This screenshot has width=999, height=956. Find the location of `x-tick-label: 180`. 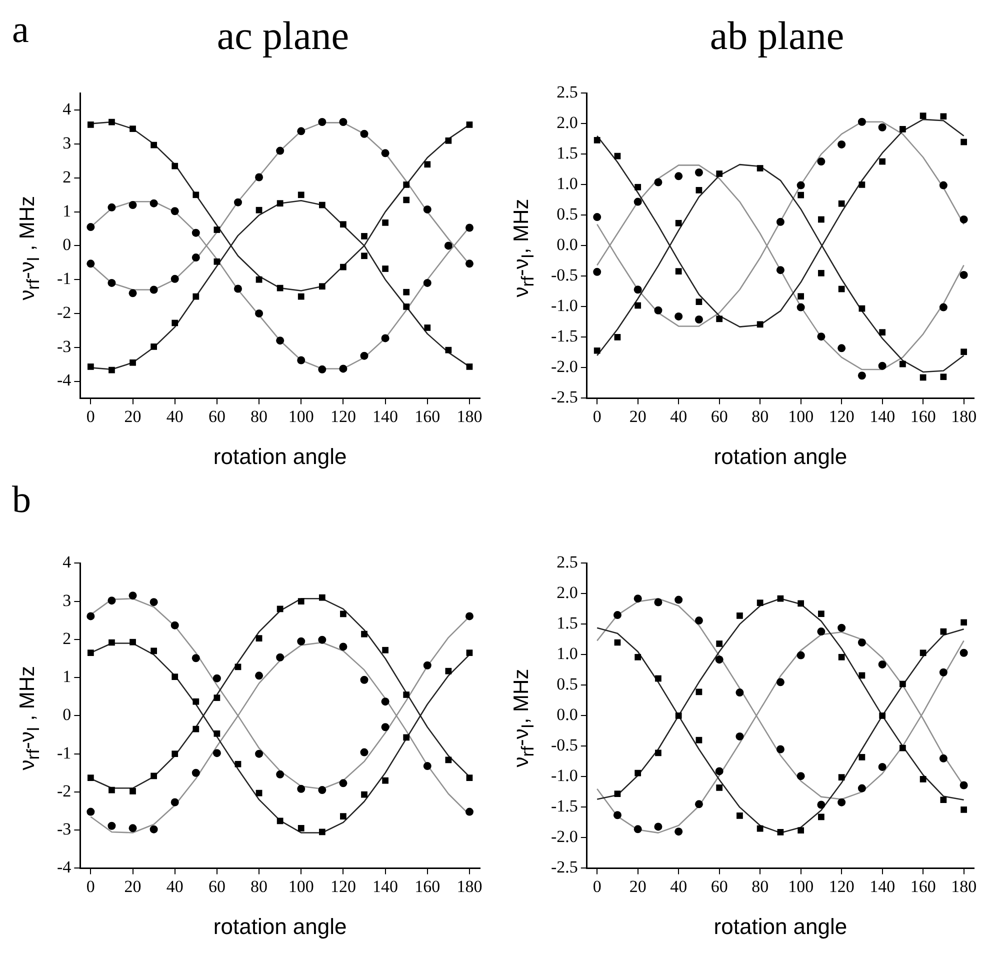

x-tick-label: 180 is located at coordinates (469, 416).